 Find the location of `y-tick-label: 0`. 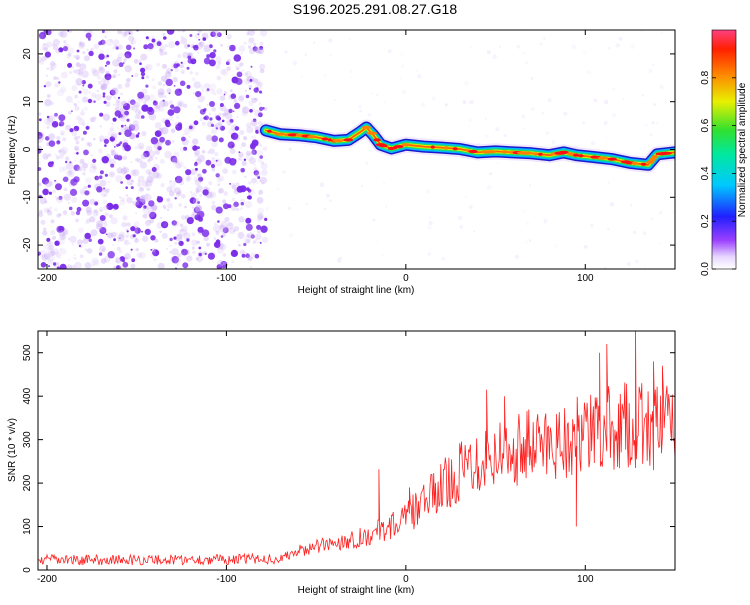

y-tick-label: 0 is located at coordinates (27, 149).